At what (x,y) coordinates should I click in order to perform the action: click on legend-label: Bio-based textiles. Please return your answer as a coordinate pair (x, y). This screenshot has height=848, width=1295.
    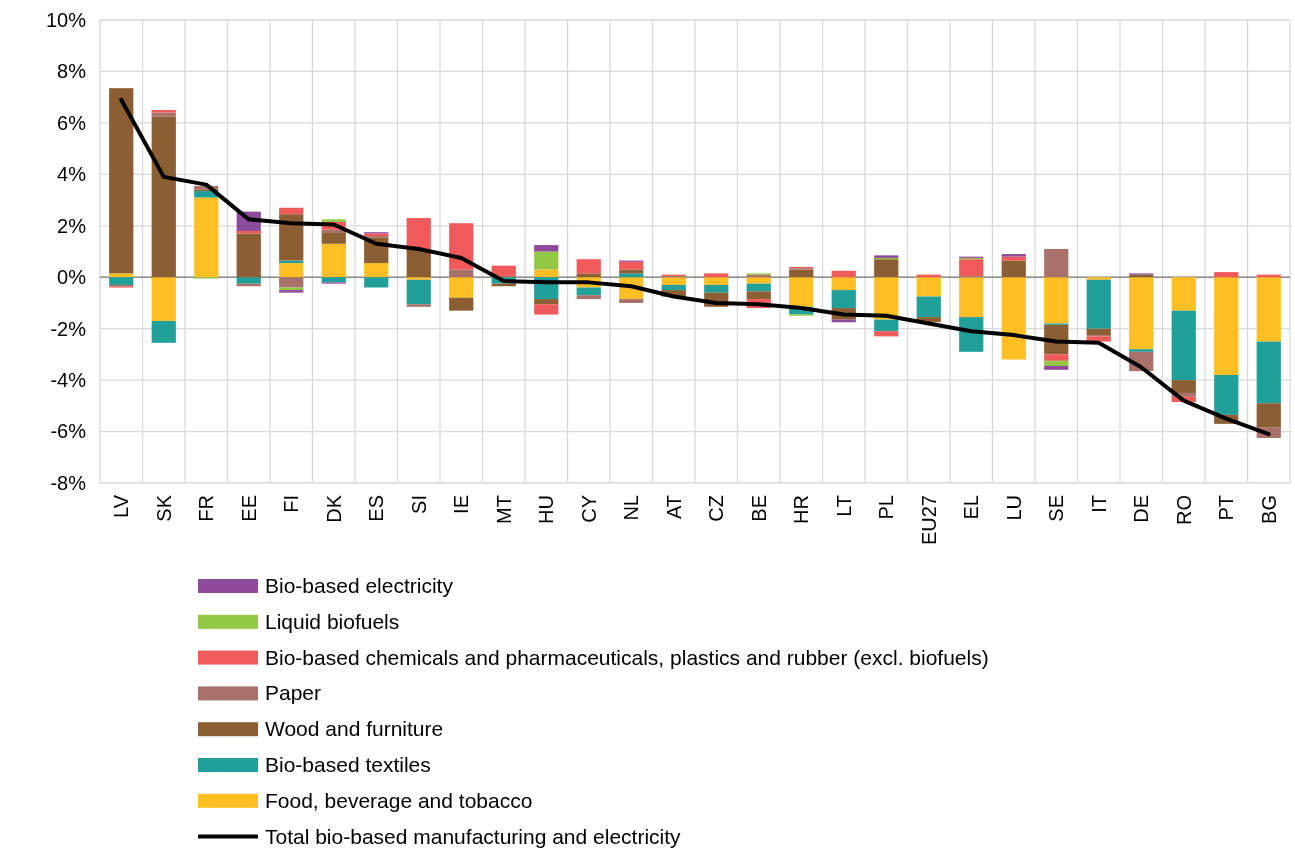
    Looking at the image, I should click on (348, 764).